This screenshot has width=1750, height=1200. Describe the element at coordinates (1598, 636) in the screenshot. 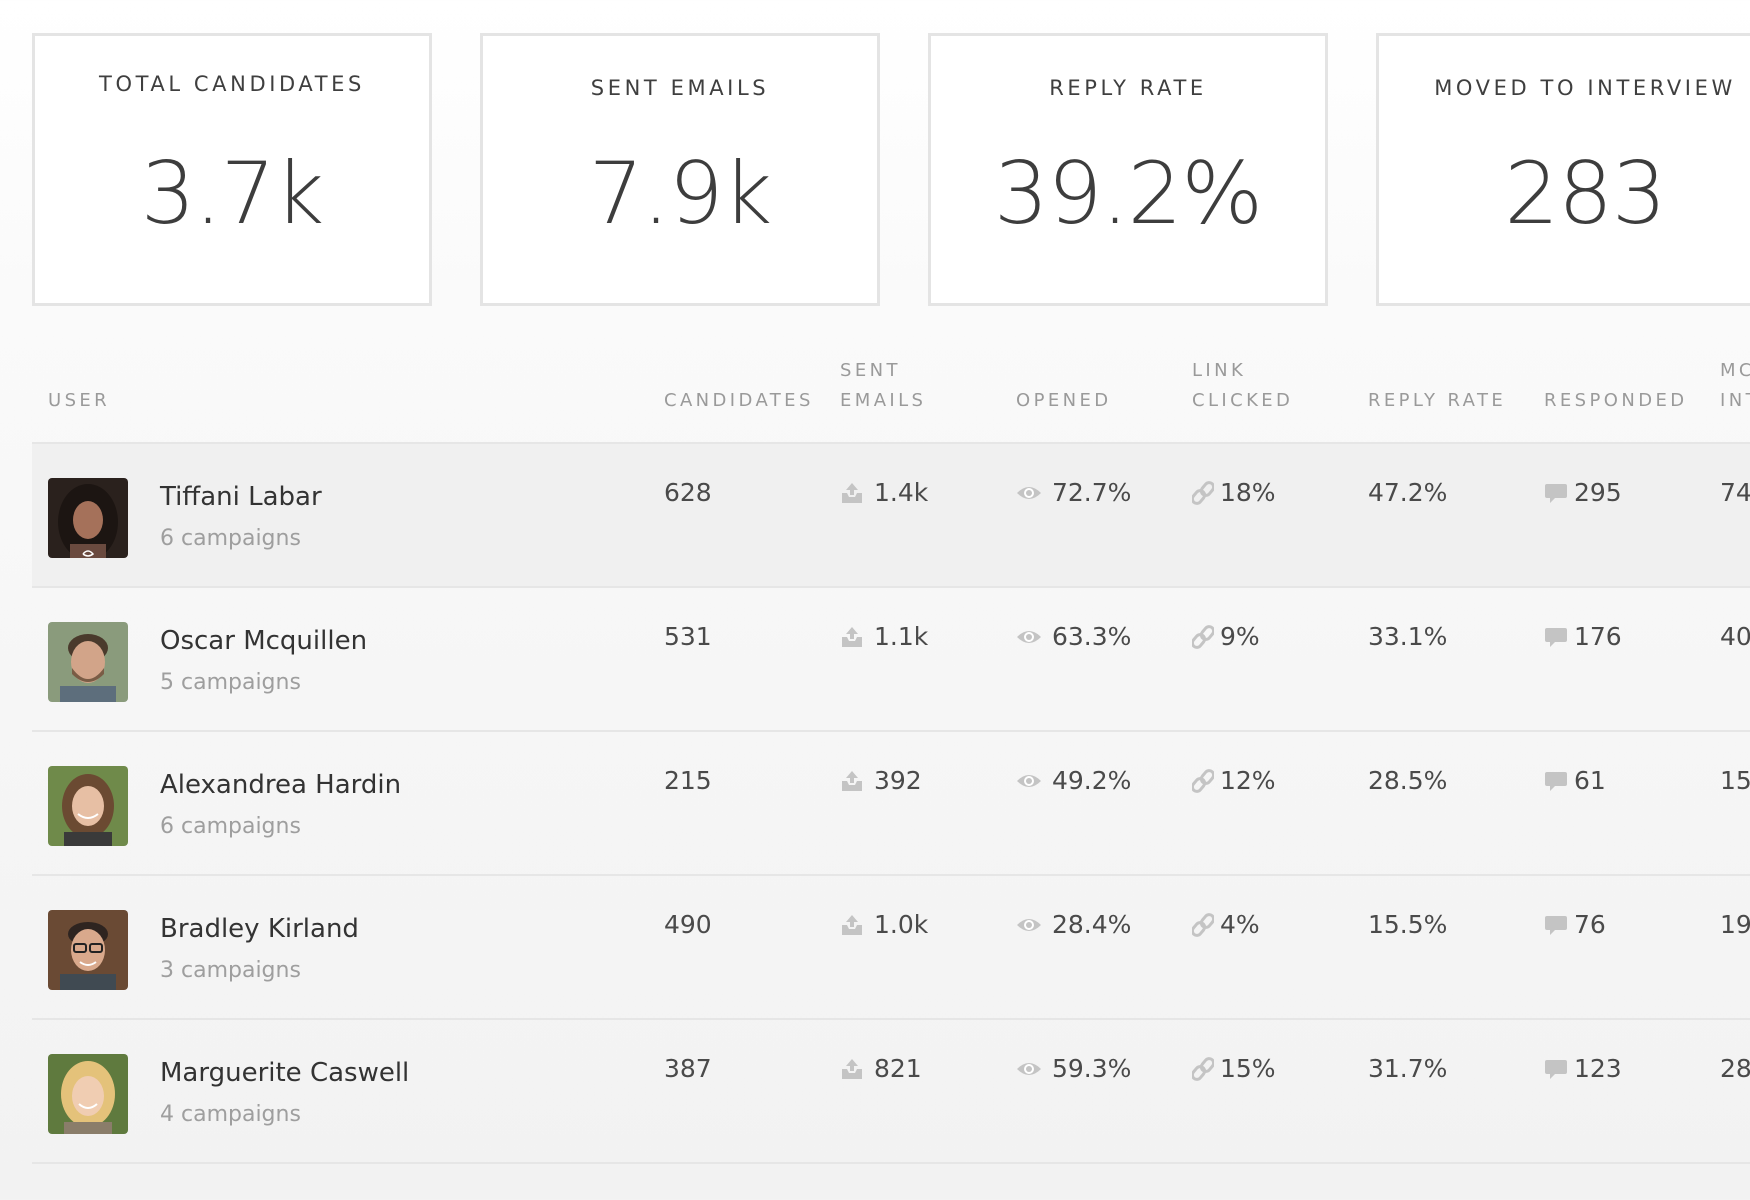

I see `responded-value: 176` at that location.